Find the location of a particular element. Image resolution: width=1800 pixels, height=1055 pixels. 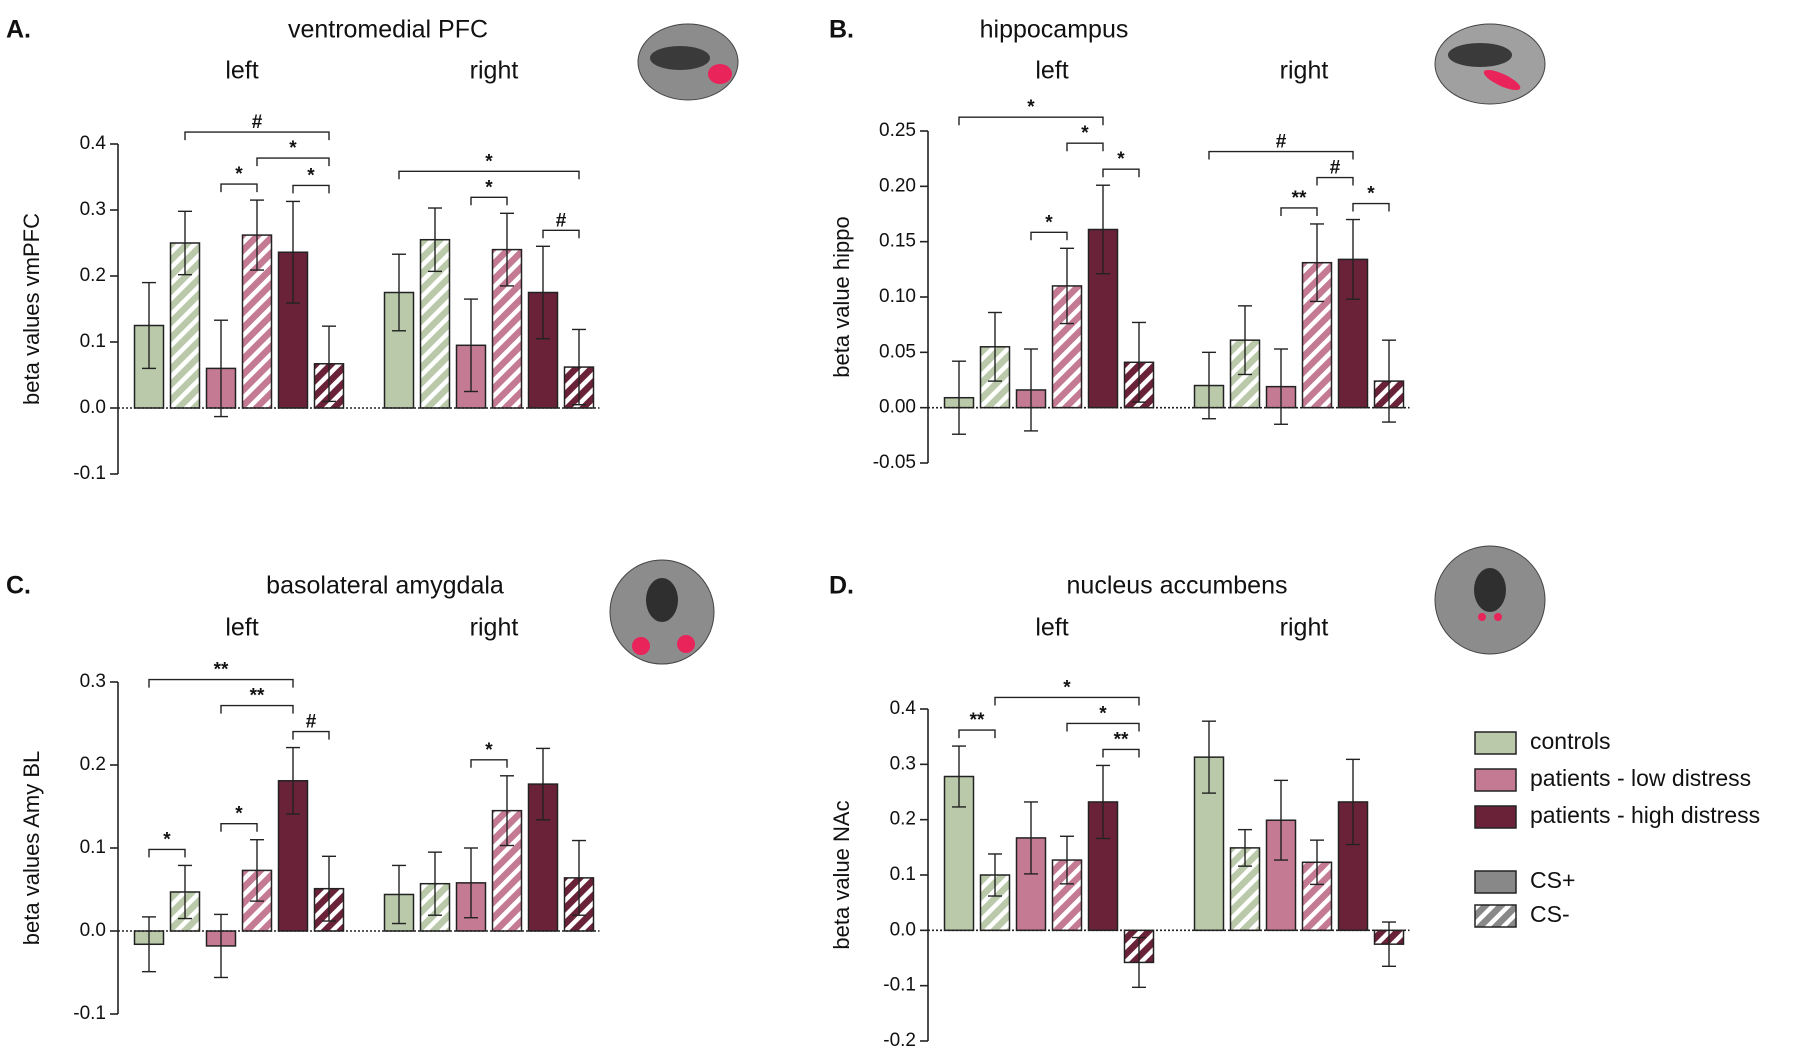

y-axis-label: beta value hippo is located at coordinates (841, 296).